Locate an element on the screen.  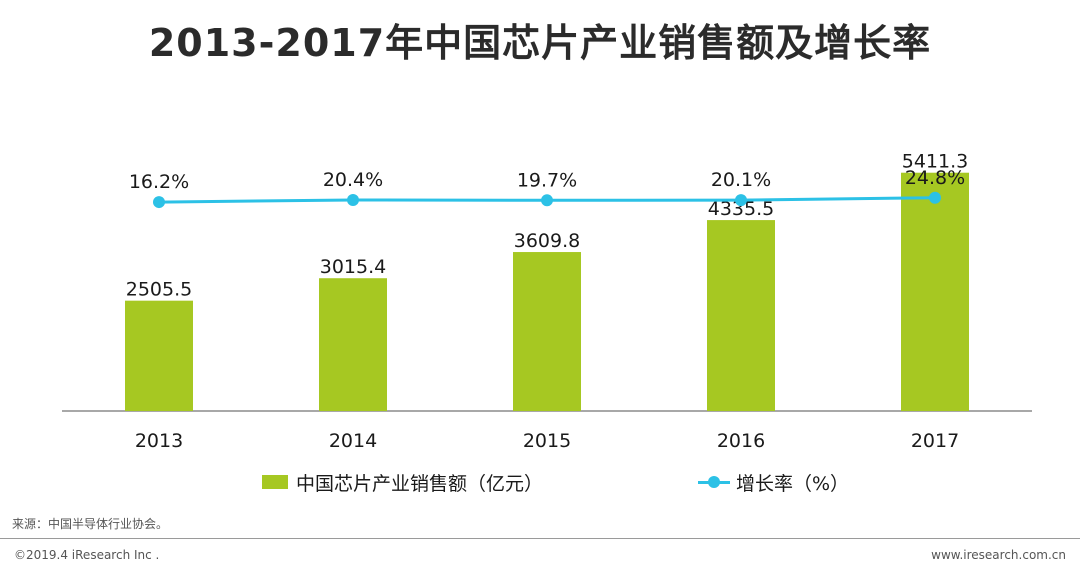
bar-value-label-2013: 2505.5 is located at coordinates (159, 290).